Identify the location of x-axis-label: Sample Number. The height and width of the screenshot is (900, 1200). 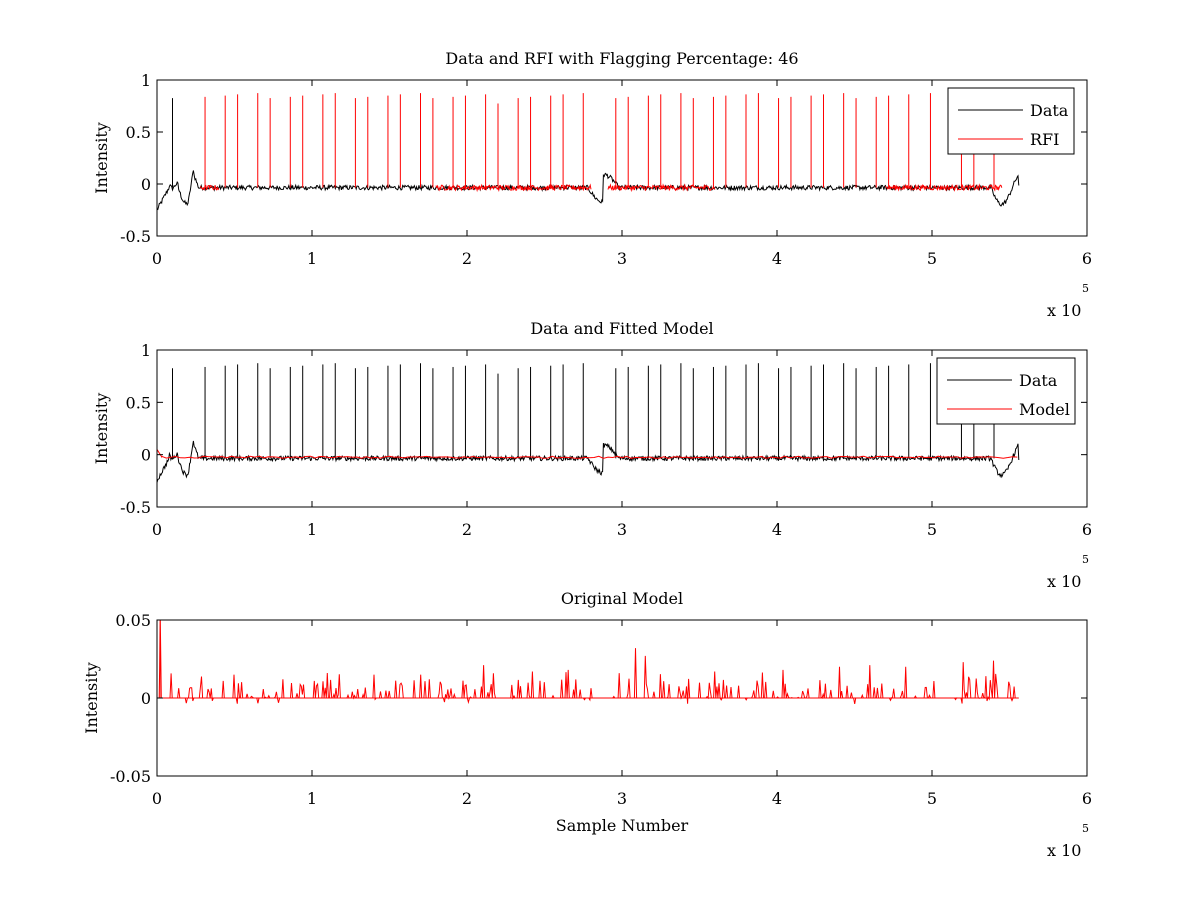
(622, 825).